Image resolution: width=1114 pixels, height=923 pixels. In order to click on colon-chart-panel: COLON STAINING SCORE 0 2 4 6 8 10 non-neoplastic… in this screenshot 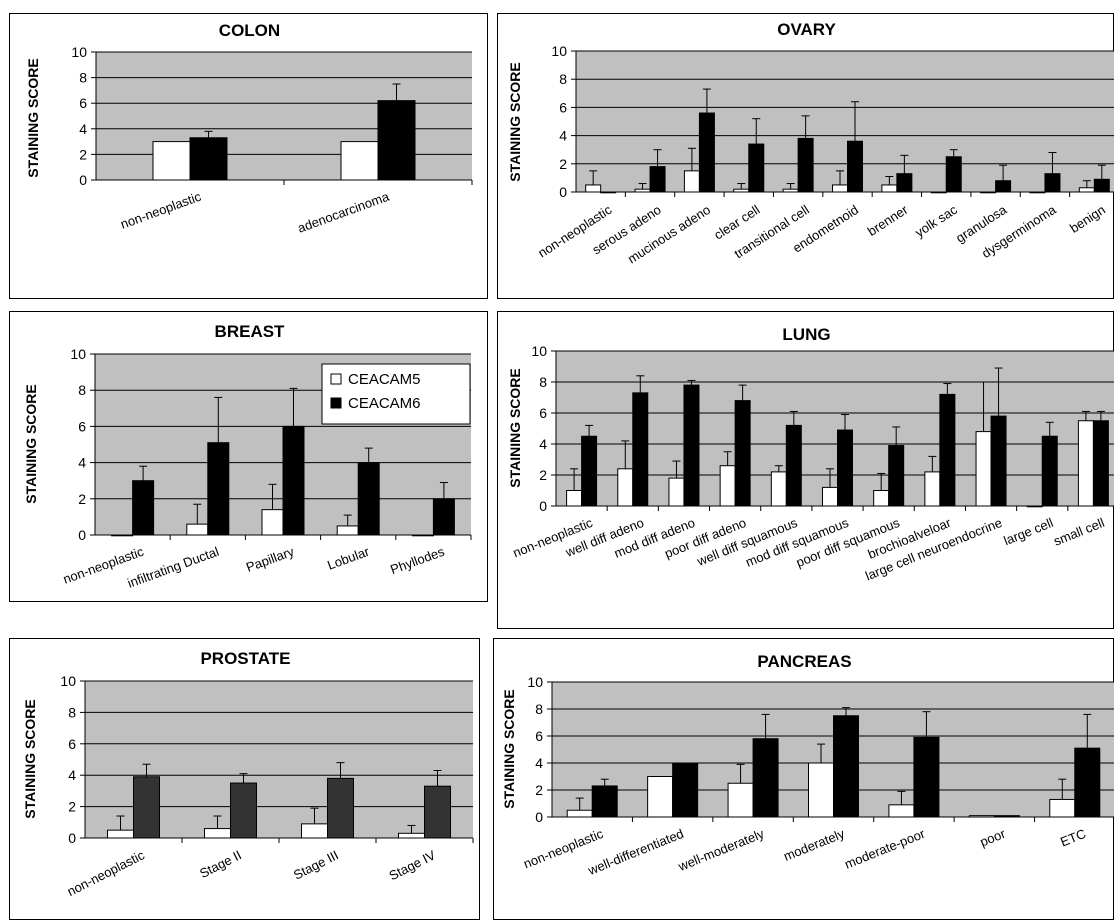, I will do `click(248, 156)`.